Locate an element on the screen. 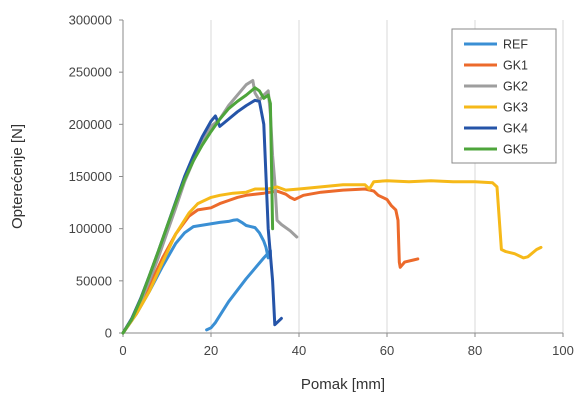  legend-label: GK2 is located at coordinates (515, 87).